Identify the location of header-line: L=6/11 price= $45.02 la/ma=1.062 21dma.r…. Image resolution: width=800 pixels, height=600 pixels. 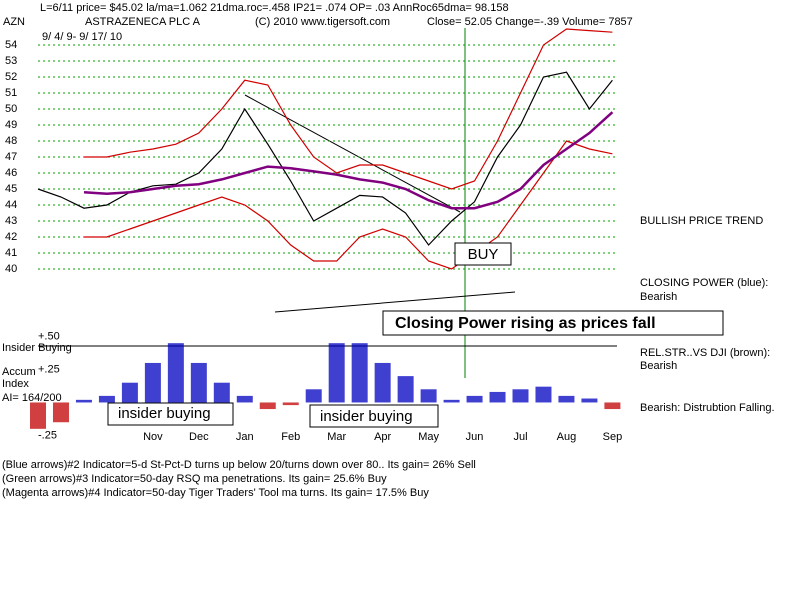
(274, 8).